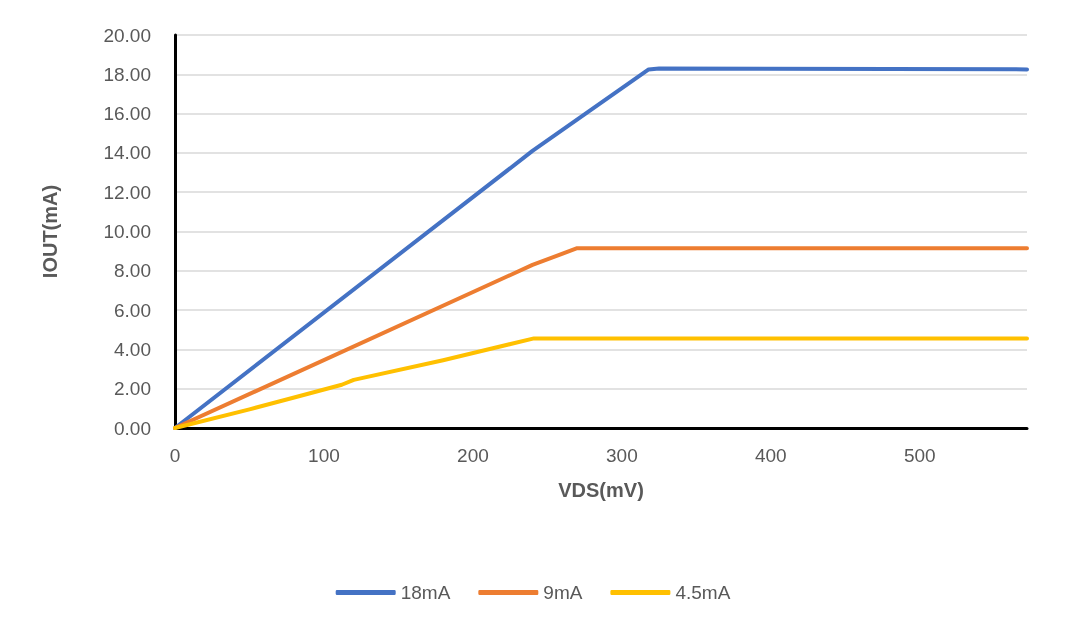 The height and width of the screenshot is (629, 1066). Describe the element at coordinates (324, 455) in the screenshot. I see `x-tick-label: 100` at that location.